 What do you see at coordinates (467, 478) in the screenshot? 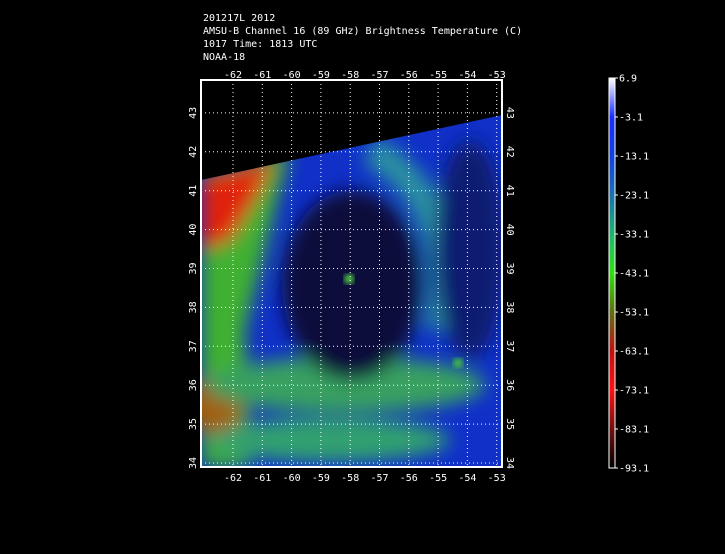
I see `lon-label-bottom: -54` at bounding box center [467, 478].